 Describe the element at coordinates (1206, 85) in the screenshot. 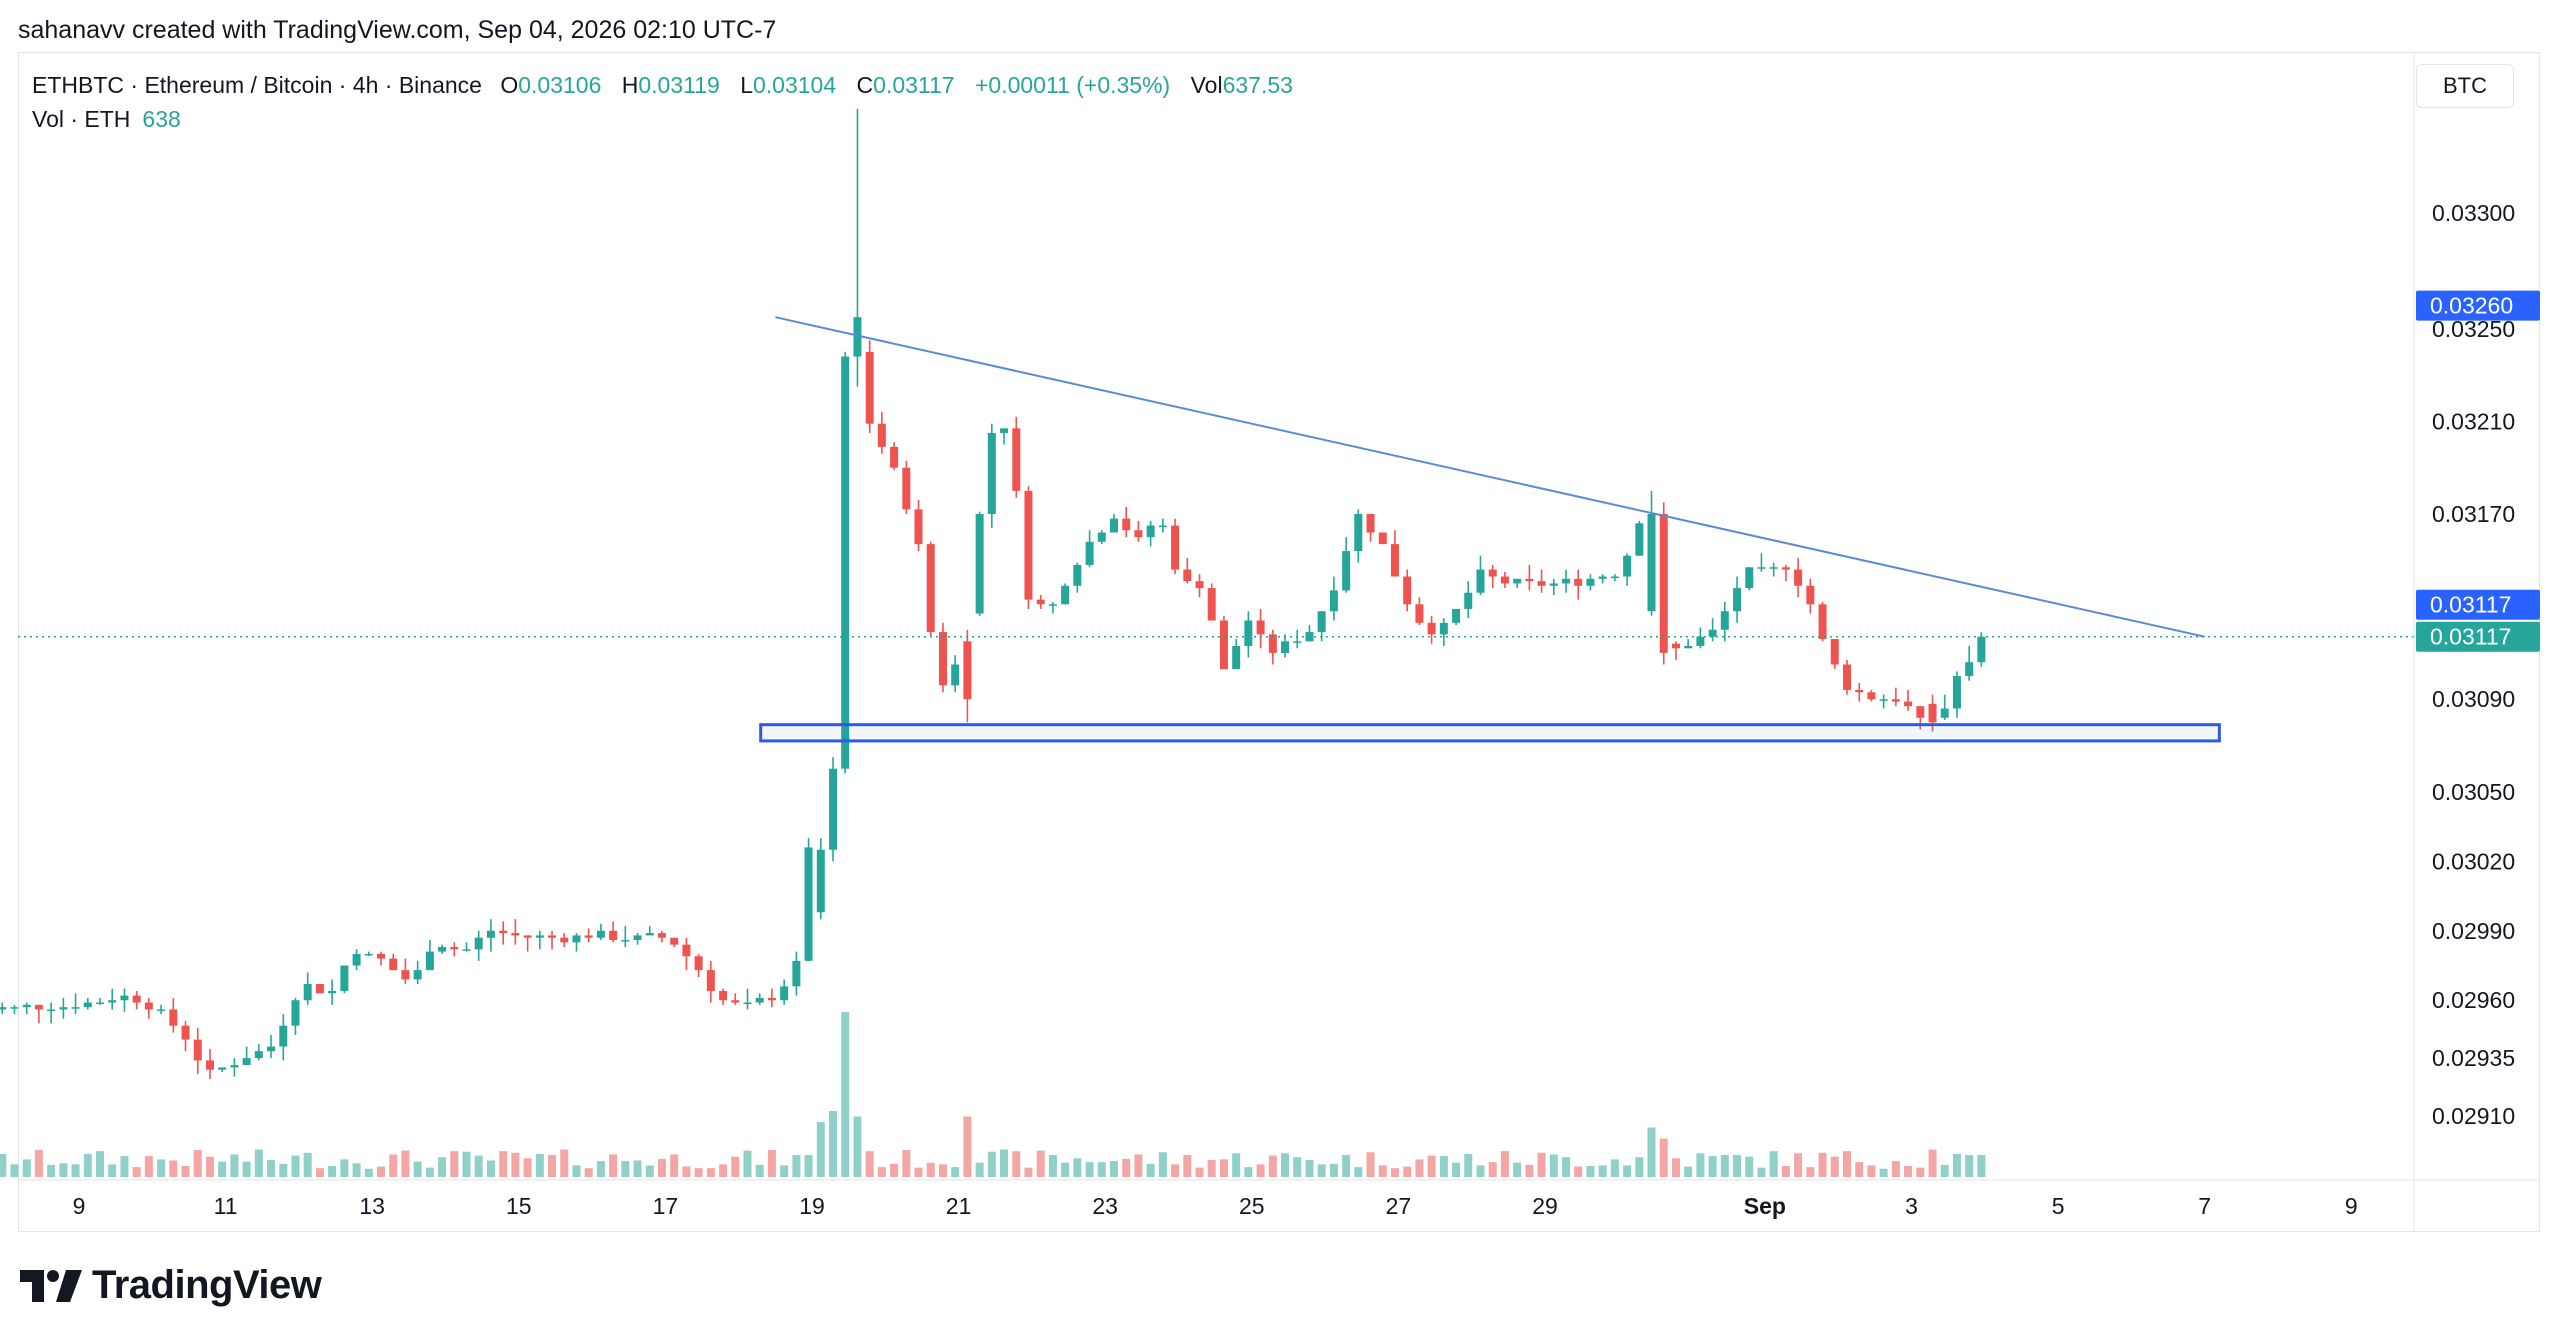

I see `vol-label: Vol` at that location.